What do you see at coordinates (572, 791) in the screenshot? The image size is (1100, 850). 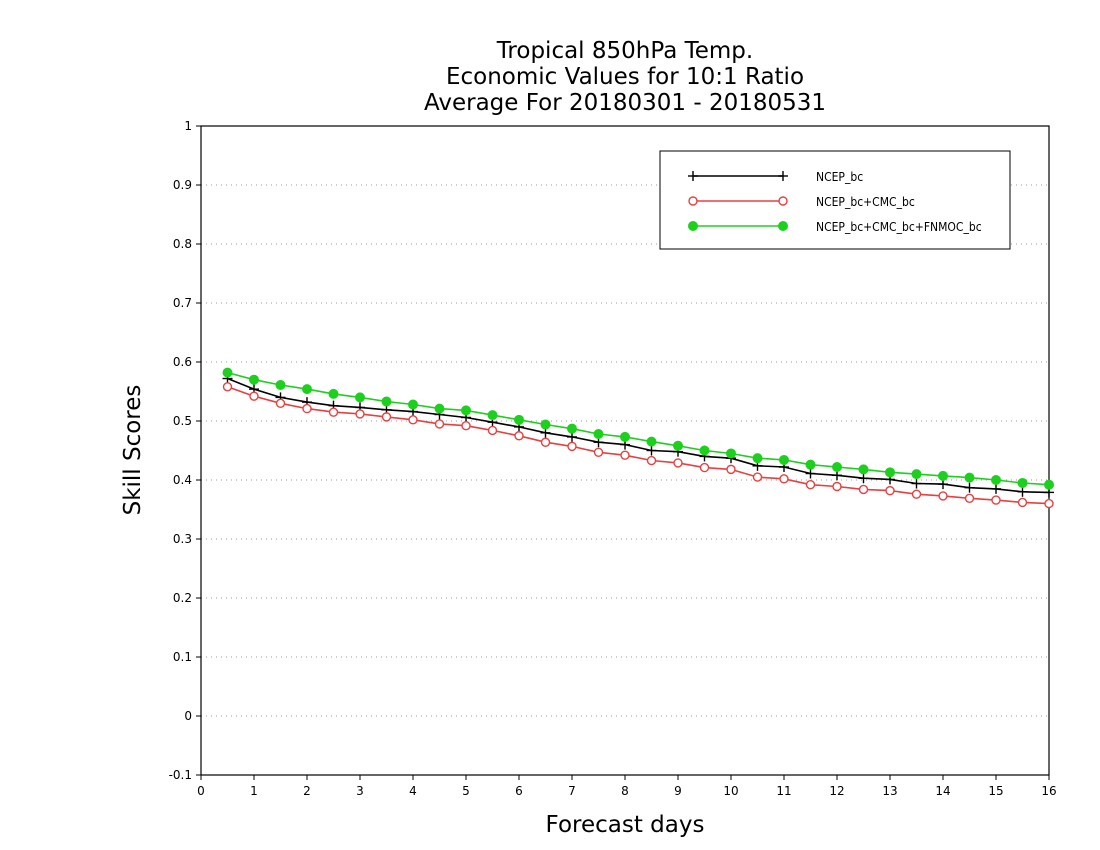 I see `x-tick-label: 7` at bounding box center [572, 791].